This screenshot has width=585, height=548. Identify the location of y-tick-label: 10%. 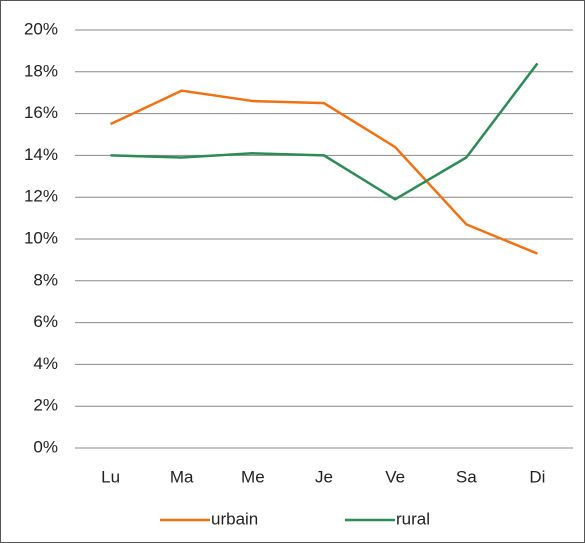
(41, 237).